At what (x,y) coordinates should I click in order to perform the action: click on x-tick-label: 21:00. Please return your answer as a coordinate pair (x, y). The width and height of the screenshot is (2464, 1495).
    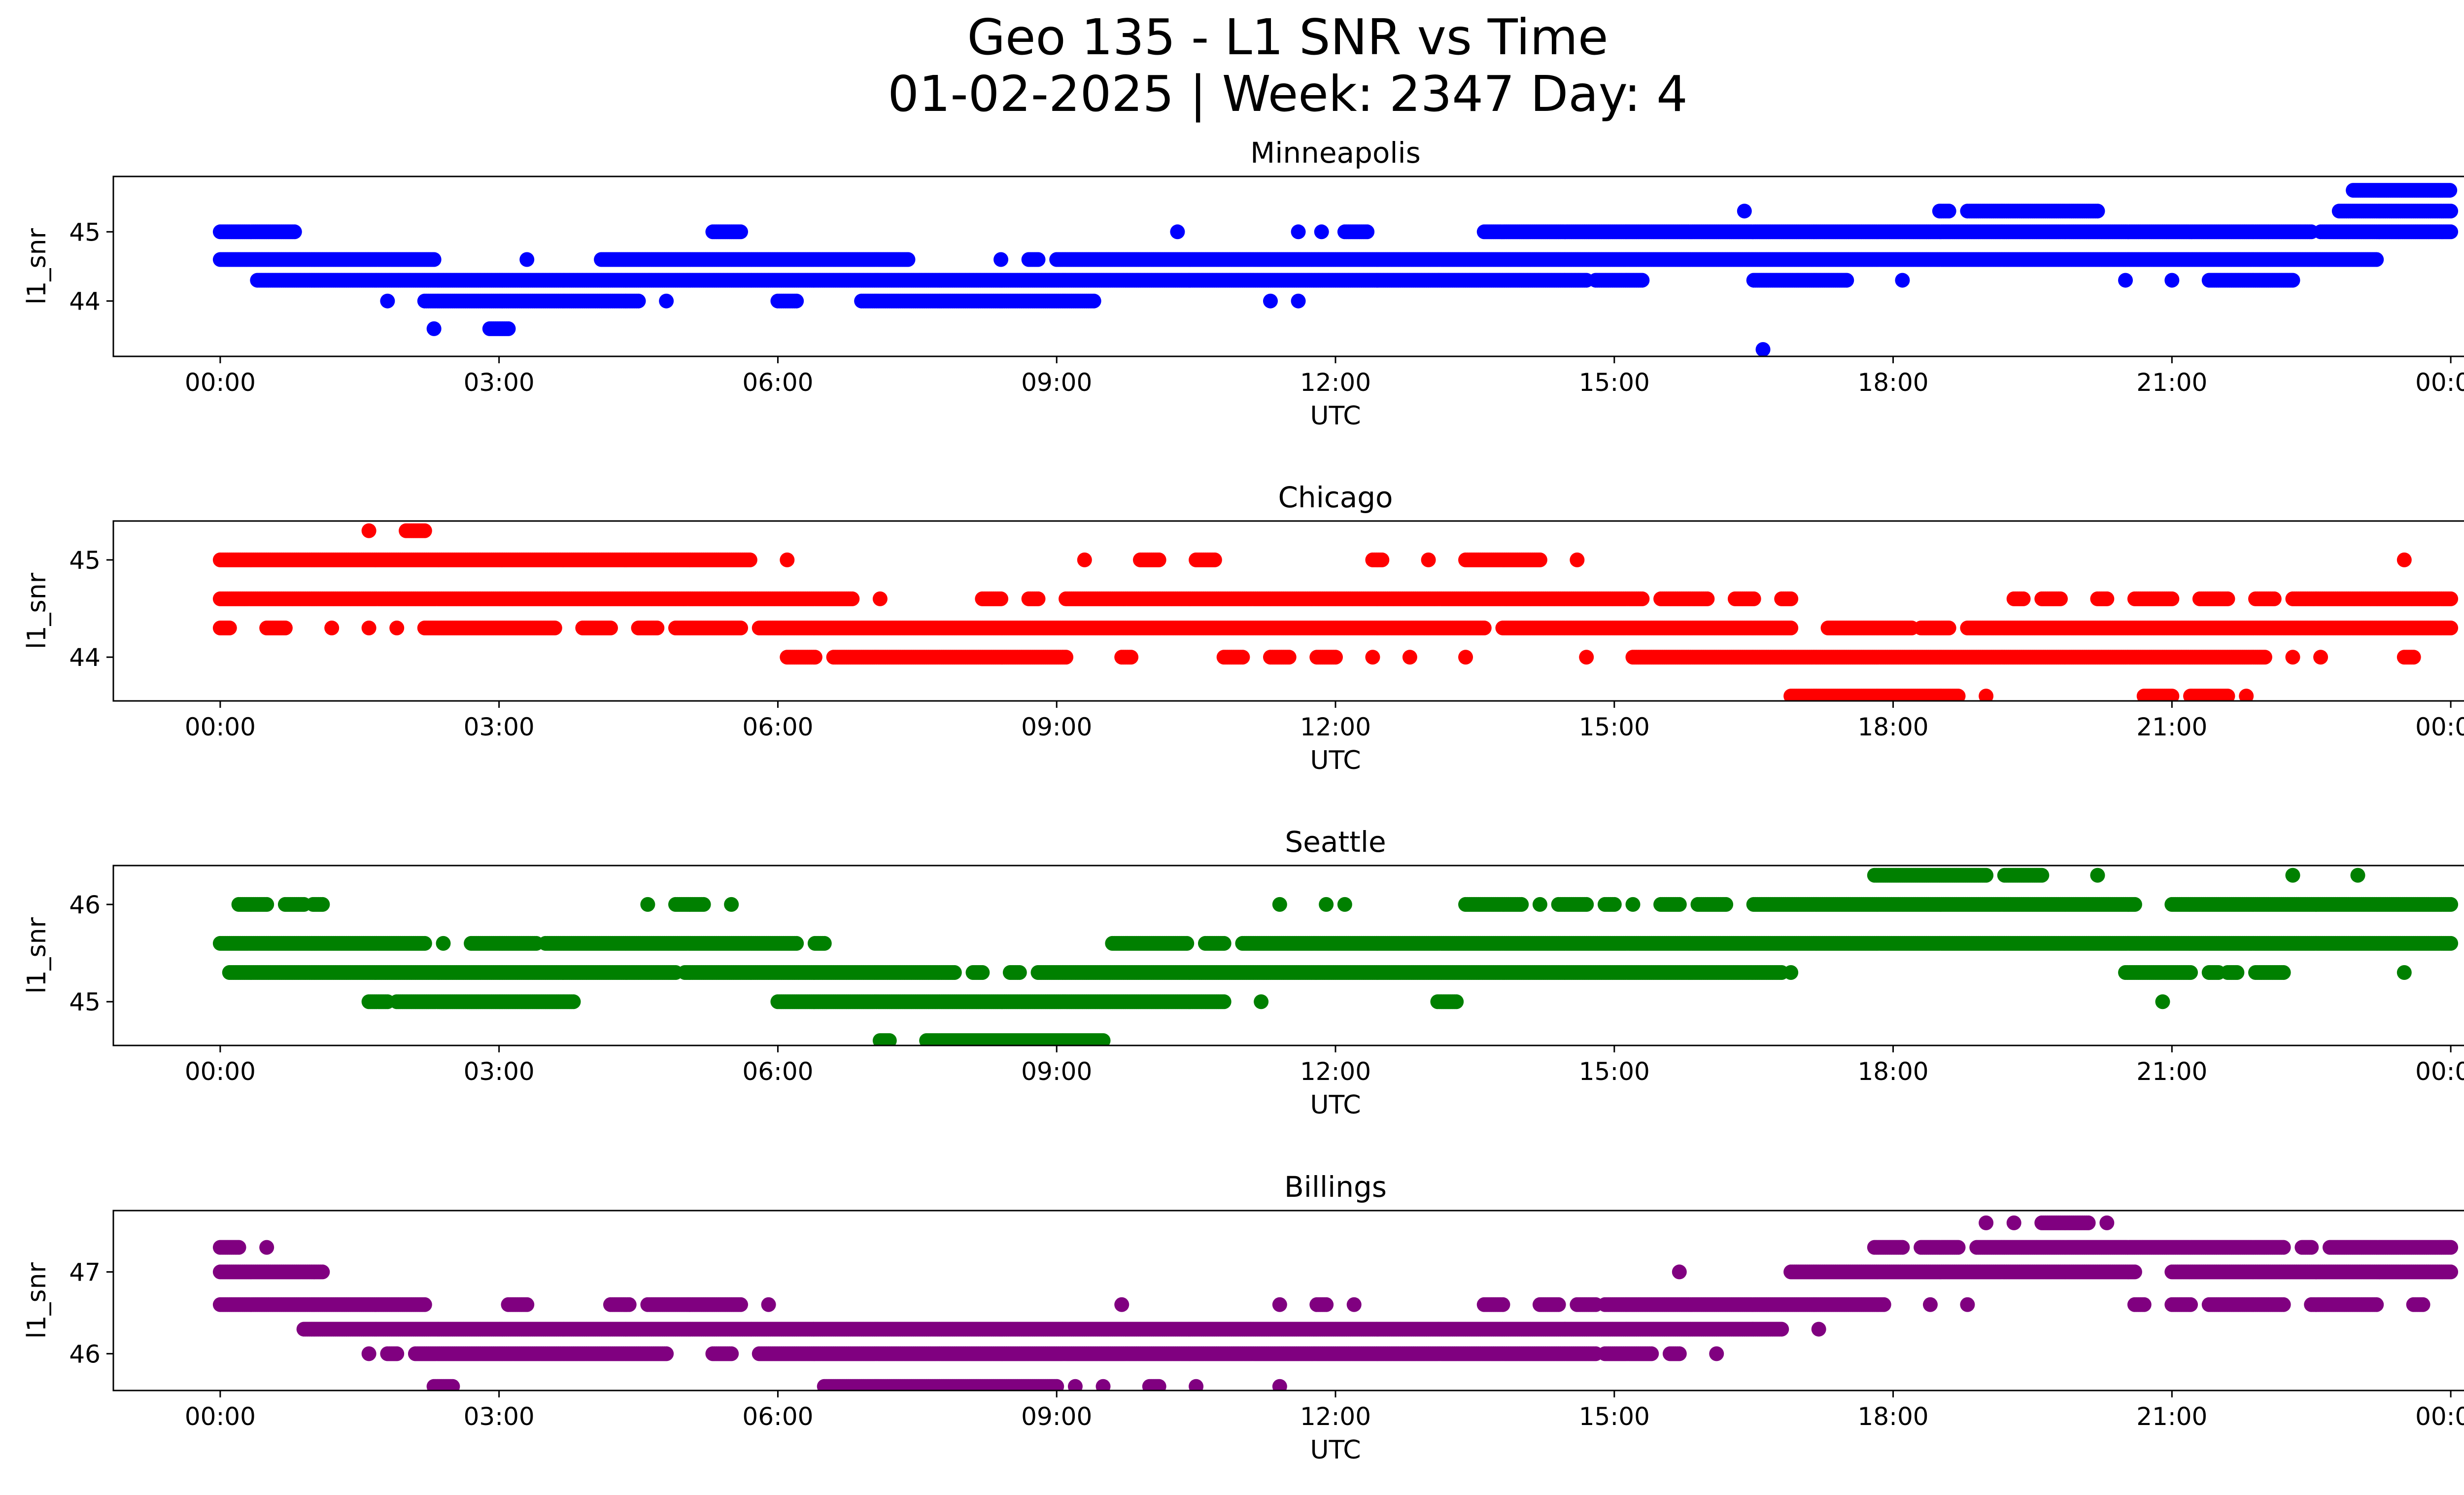
    Looking at the image, I should click on (2171, 382).